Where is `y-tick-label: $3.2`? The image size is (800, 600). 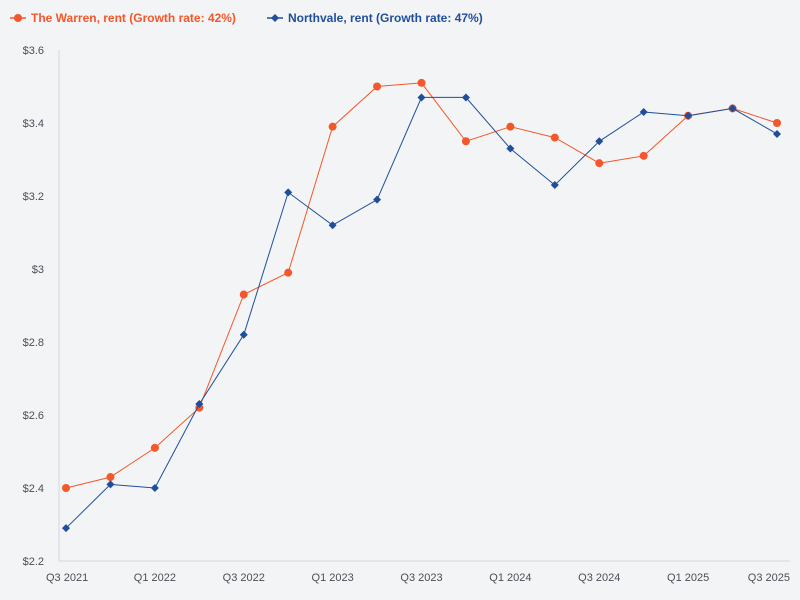 y-tick-label: $3.2 is located at coordinates (33, 197).